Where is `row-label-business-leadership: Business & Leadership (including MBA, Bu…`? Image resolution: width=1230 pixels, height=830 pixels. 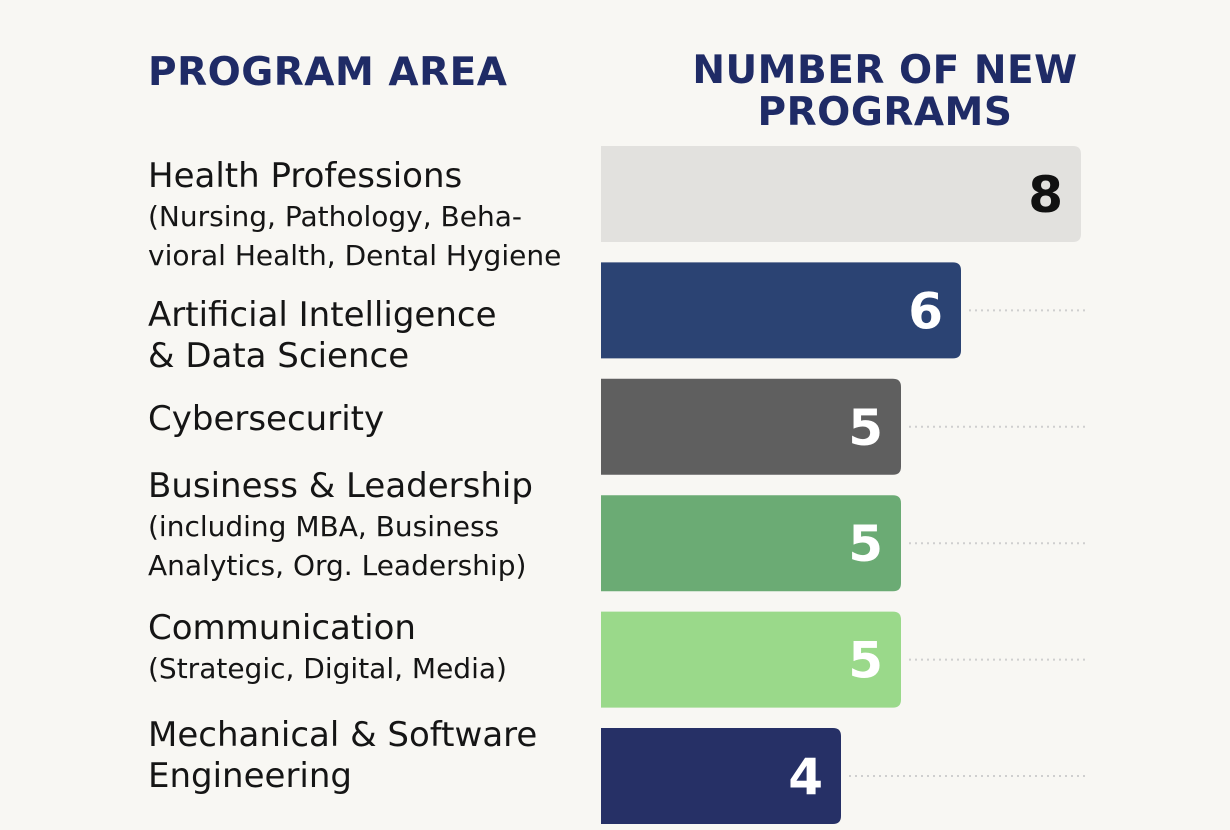
row-label-business-leadership: Business & Leadership (including MBA, Bu… is located at coordinates (370, 525).